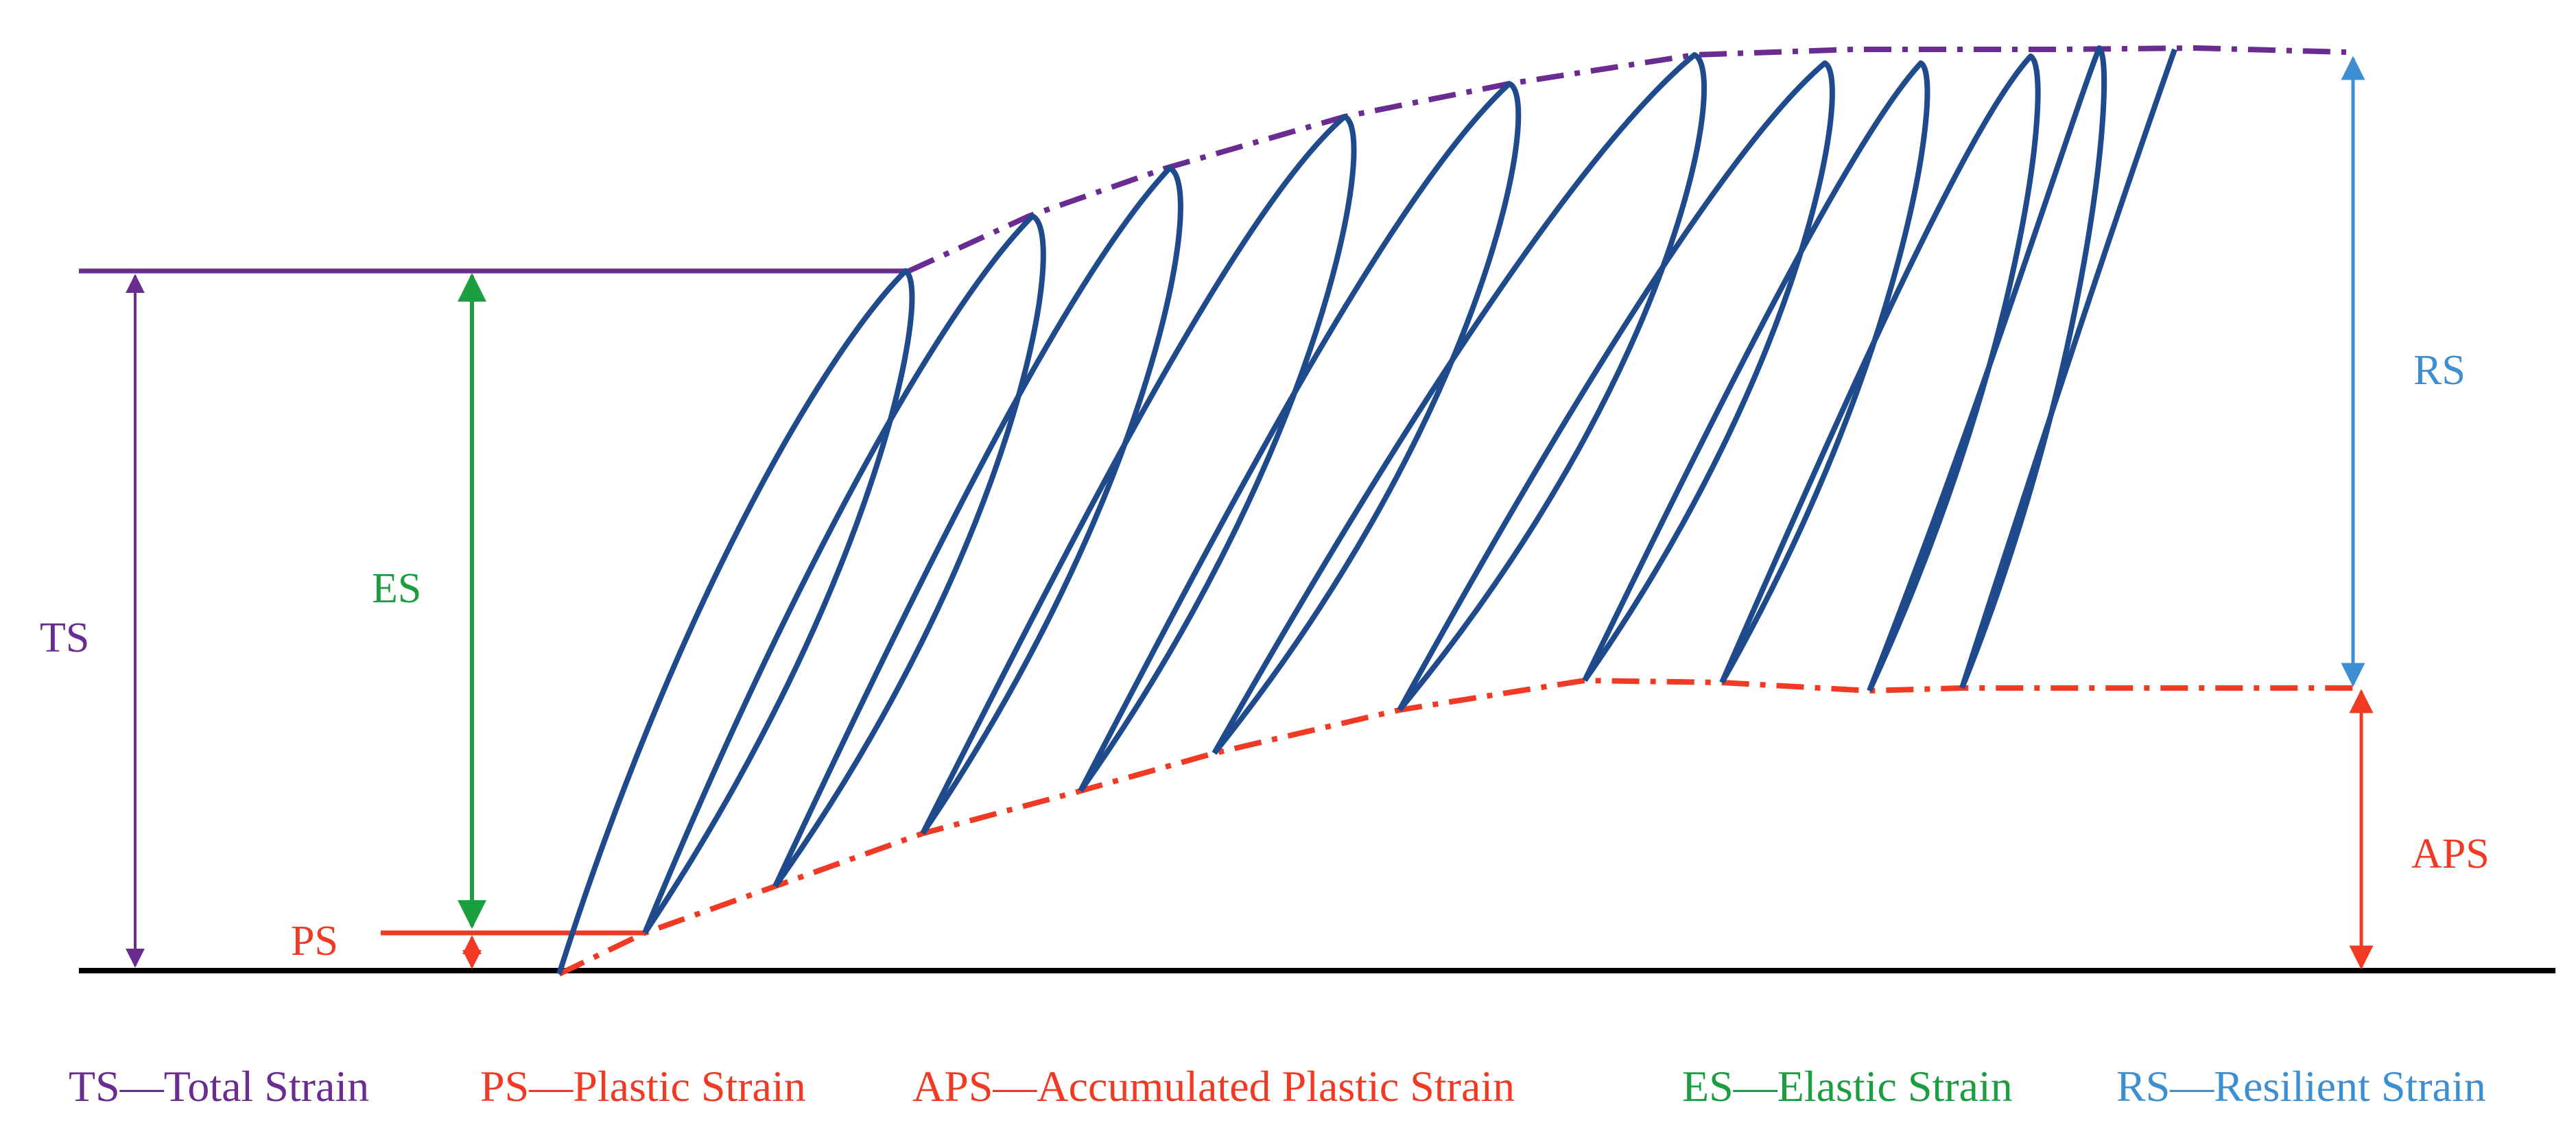 This screenshot has width=2576, height=1138. Describe the element at coordinates (2301, 1086) in the screenshot. I see `legend-resilient-strain: RS—Resilient Strain` at that location.